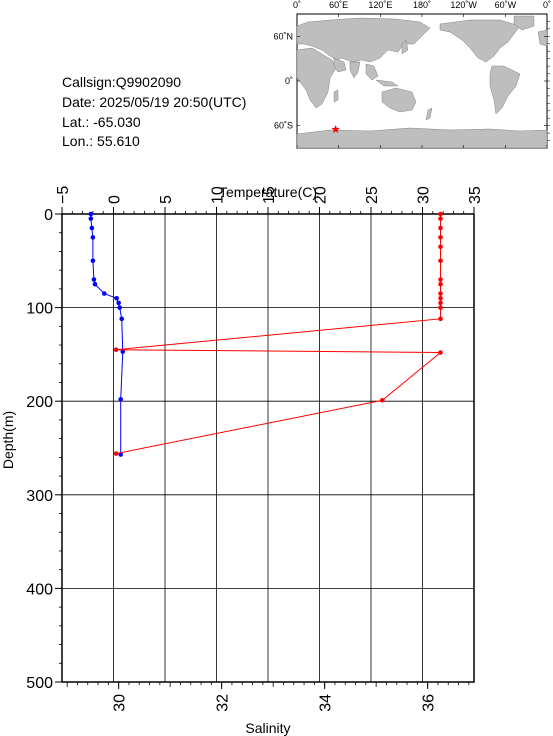 The width and height of the screenshot is (553, 736). Describe the element at coordinates (524, 23) in the screenshot. I see `greenland-land` at that location.